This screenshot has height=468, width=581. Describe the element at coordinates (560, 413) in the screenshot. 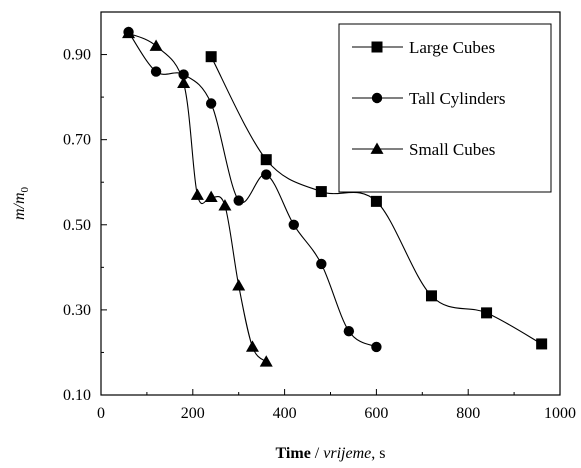

I see `x-tick-label: 1000` at that location.